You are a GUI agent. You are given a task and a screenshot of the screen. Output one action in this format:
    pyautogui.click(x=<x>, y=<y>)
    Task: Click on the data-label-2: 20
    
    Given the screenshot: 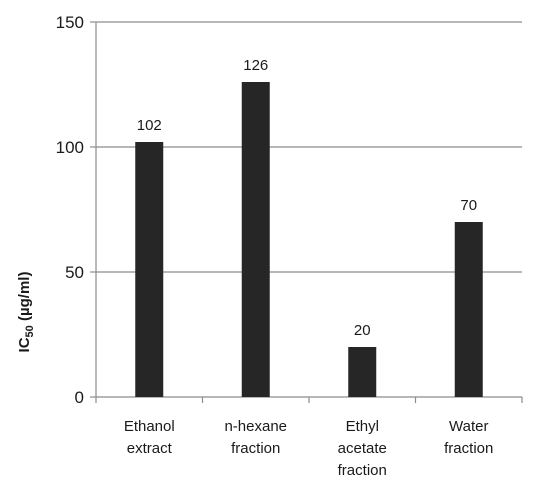 What is the action you would take?
    pyautogui.click(x=362, y=330)
    